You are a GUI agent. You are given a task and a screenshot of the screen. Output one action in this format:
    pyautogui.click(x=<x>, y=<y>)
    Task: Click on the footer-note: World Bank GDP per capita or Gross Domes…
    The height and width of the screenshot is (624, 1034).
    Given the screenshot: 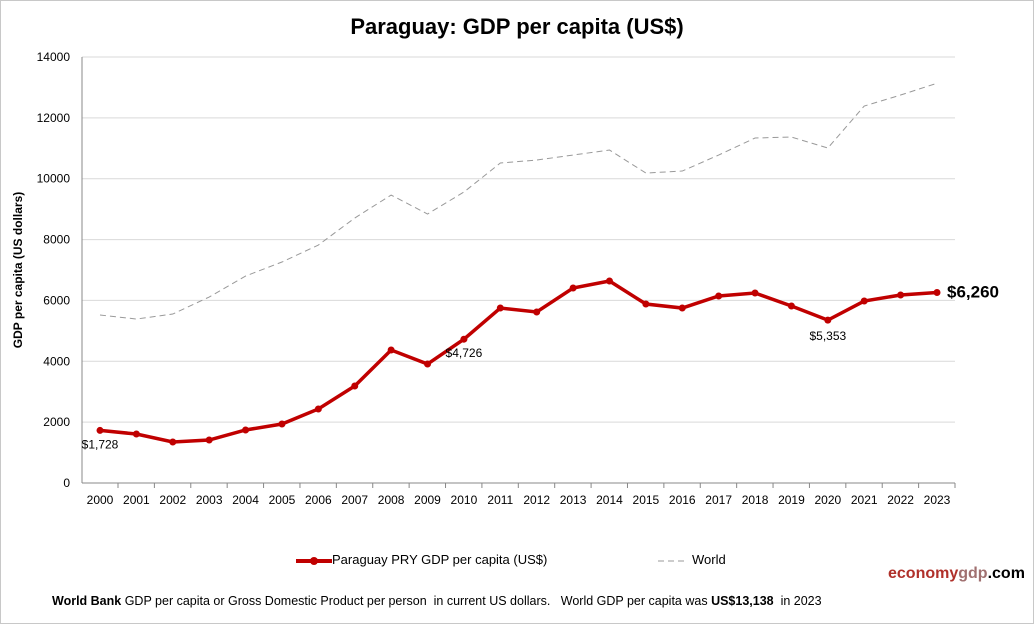 What is the action you would take?
    pyautogui.click(x=437, y=601)
    